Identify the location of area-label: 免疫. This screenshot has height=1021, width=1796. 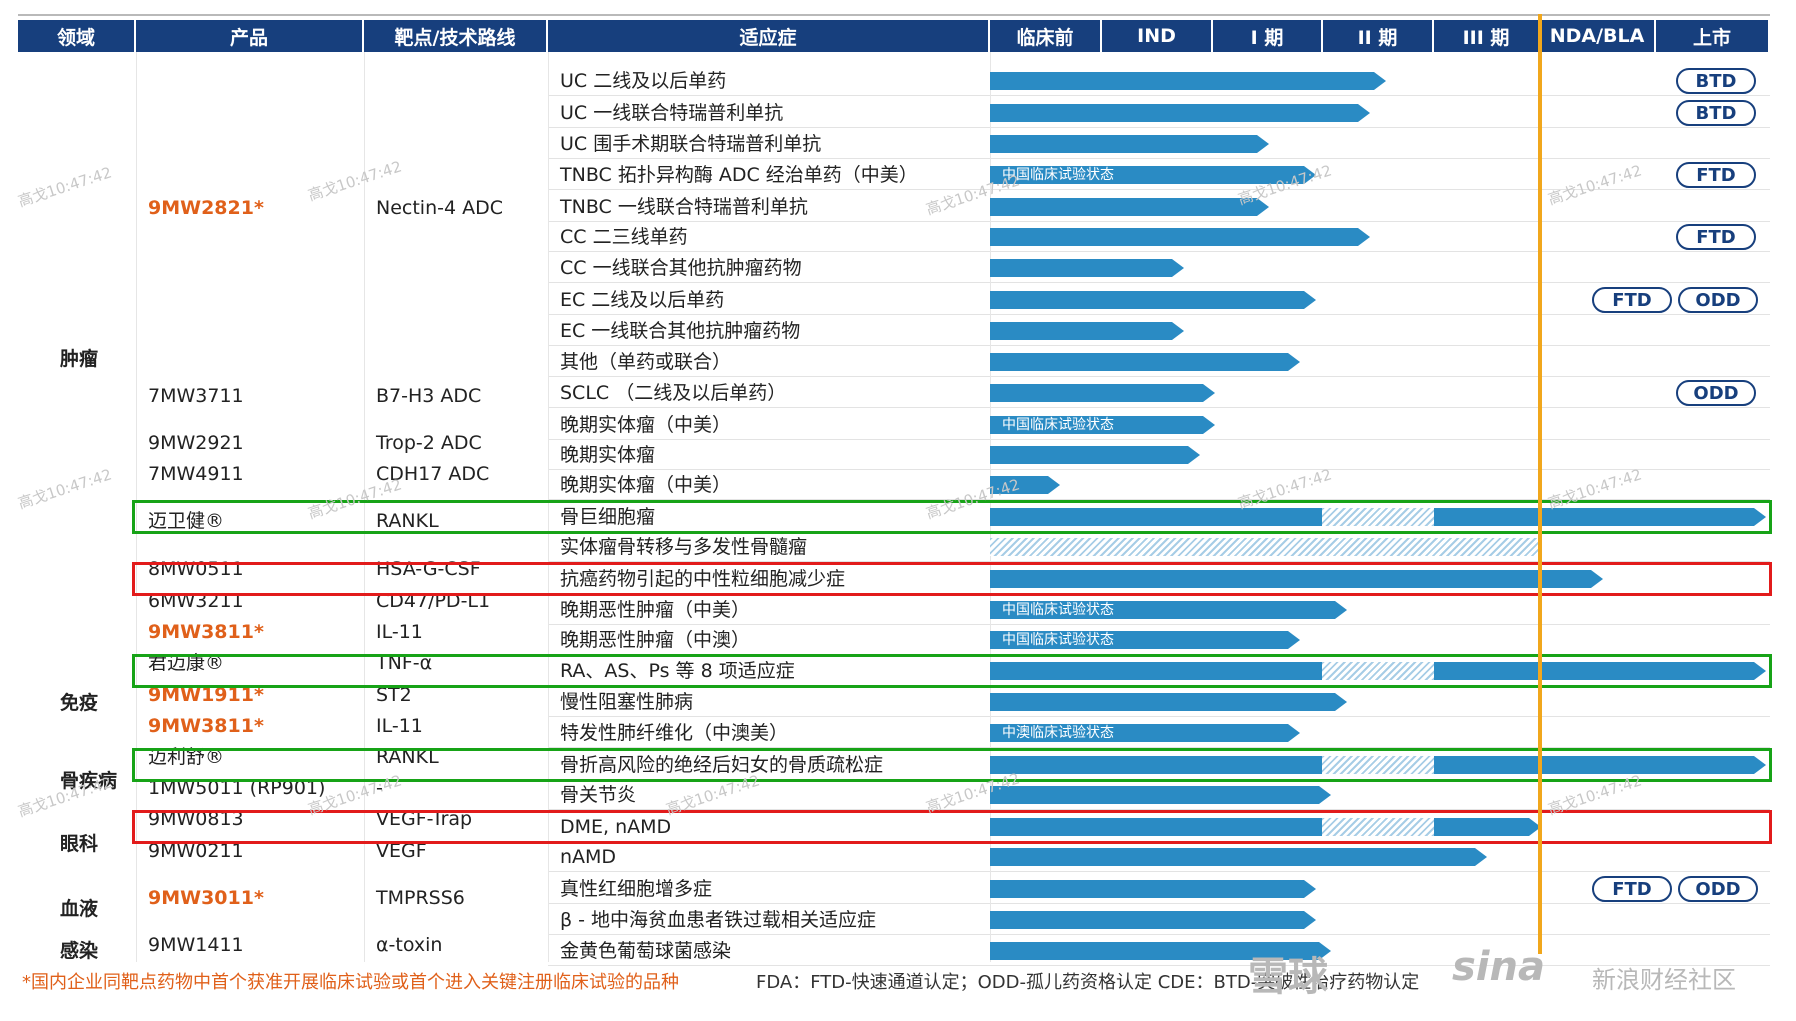
(79, 703).